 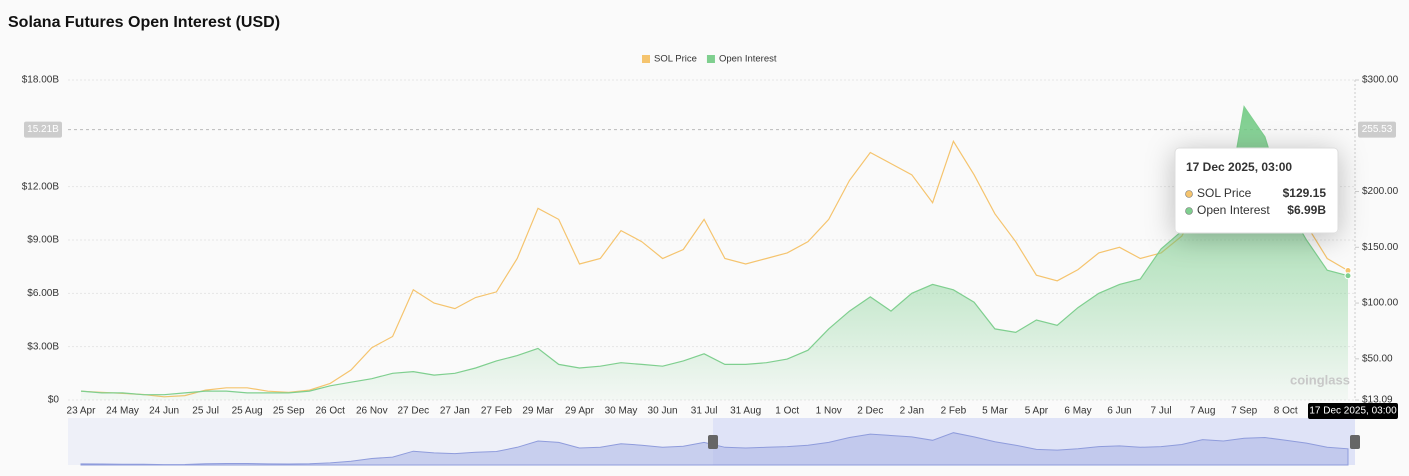 I want to click on x-tick-label: 29 Mar, so click(x=538, y=411).